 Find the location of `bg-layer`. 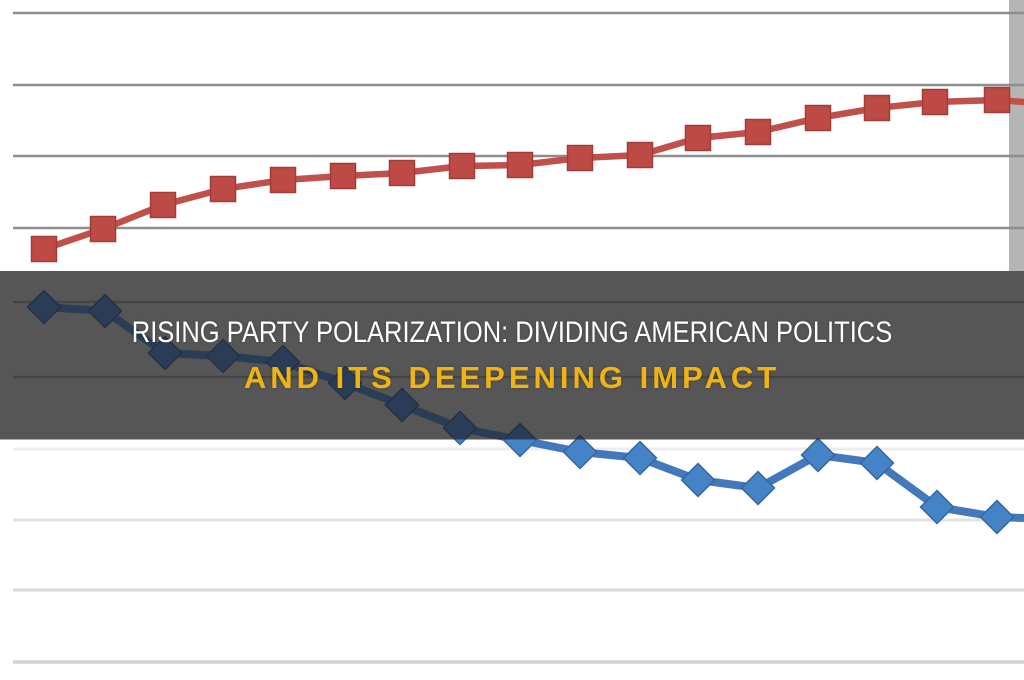

bg-layer is located at coordinates (1016, 135).